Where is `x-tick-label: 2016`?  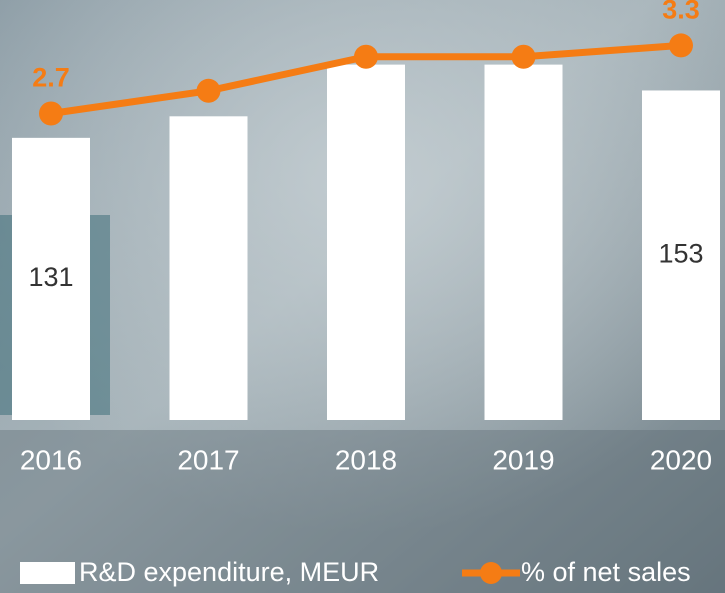 x-tick-label: 2016 is located at coordinates (51, 459).